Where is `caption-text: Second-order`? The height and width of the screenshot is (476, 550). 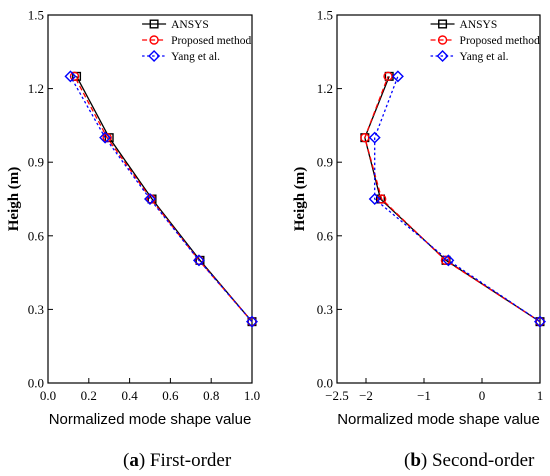
caption-text: Second-order is located at coordinates (483, 460).